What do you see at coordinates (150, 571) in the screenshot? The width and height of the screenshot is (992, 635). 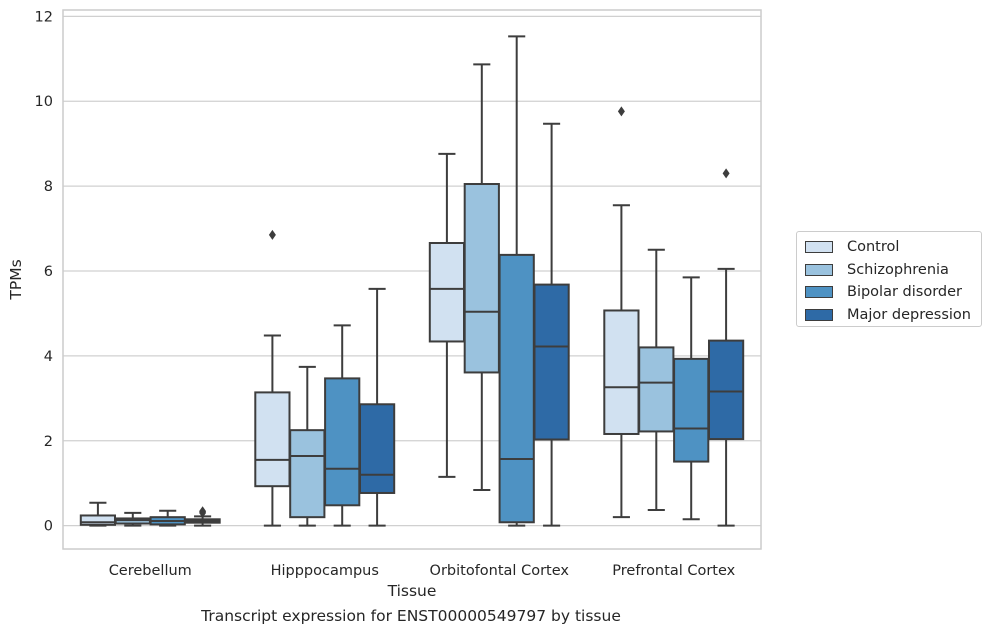 I see `x-tick-label: Cerebellum` at bounding box center [150, 571].